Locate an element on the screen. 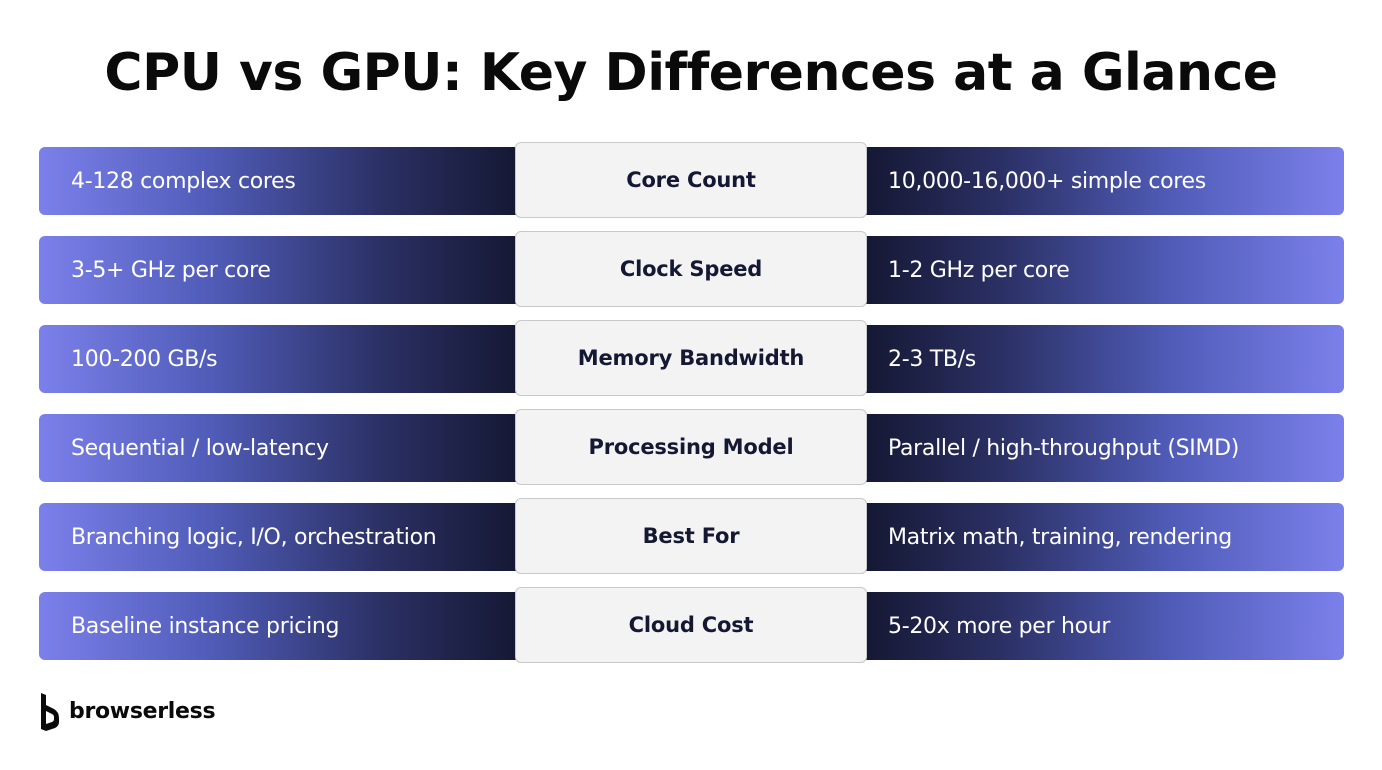 This screenshot has width=1382, height=770. cpu-cell: 4-128 complex cores is located at coordinates (284, 181).